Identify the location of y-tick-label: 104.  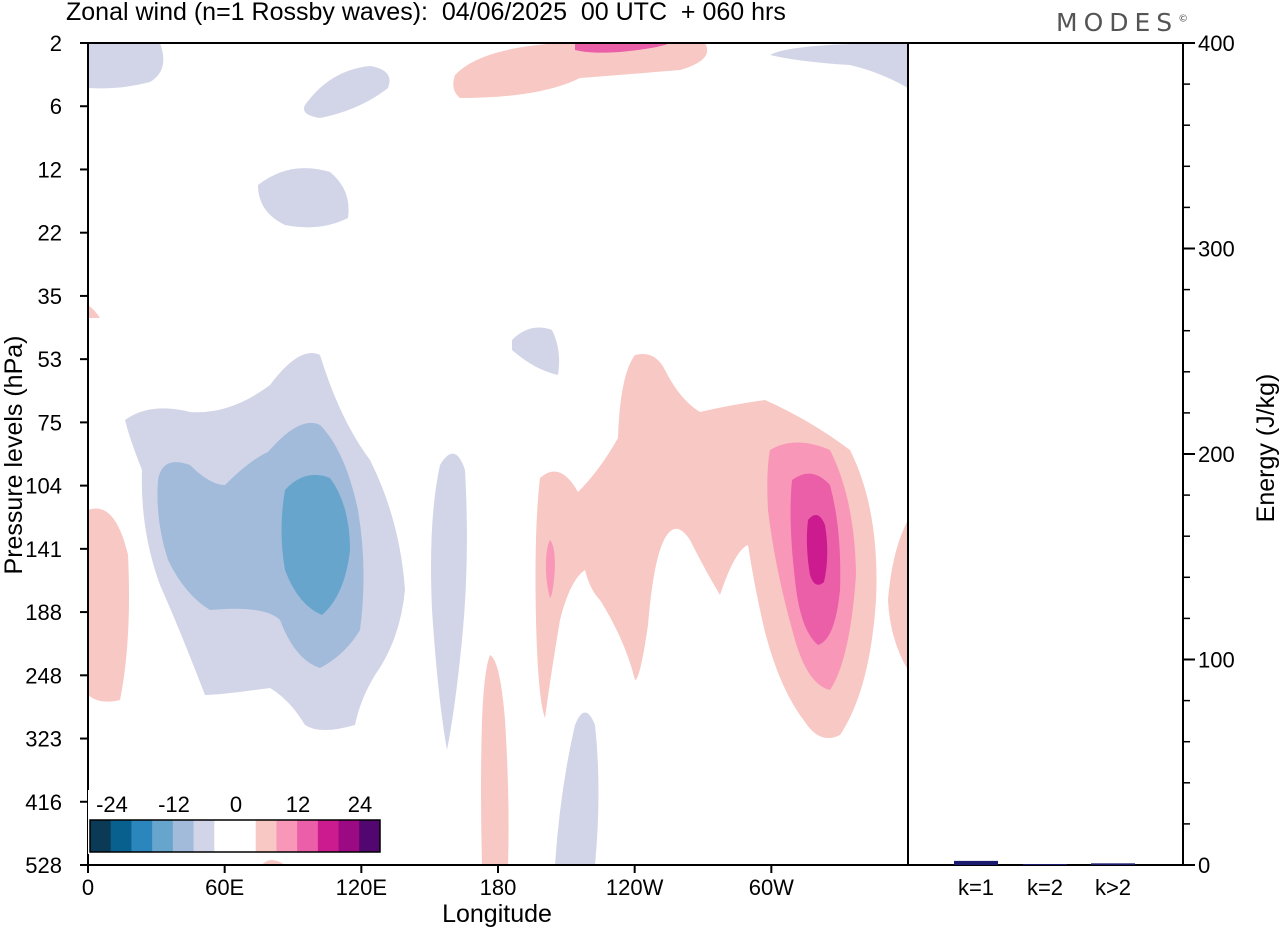
(43, 486).